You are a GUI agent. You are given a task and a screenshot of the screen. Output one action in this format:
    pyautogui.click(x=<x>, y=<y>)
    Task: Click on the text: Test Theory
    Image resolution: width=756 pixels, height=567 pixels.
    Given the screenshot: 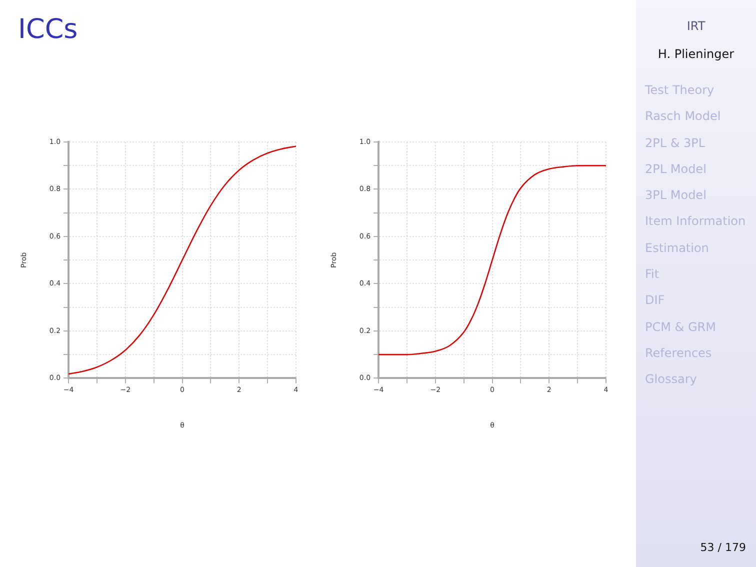 What is the action you would take?
    pyautogui.click(x=680, y=90)
    